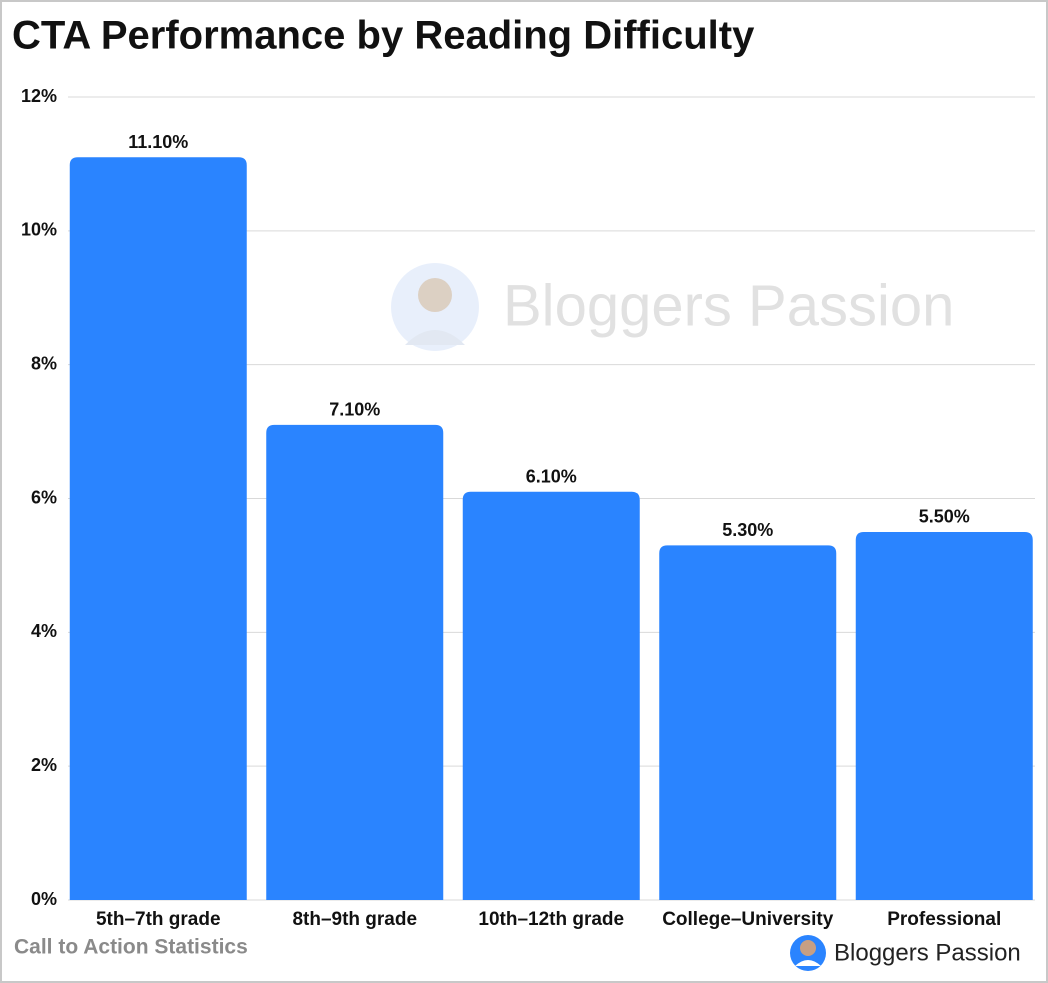  What do you see at coordinates (158, 919) in the screenshot?
I see `x-tick-label: 5th–7th grade` at bounding box center [158, 919].